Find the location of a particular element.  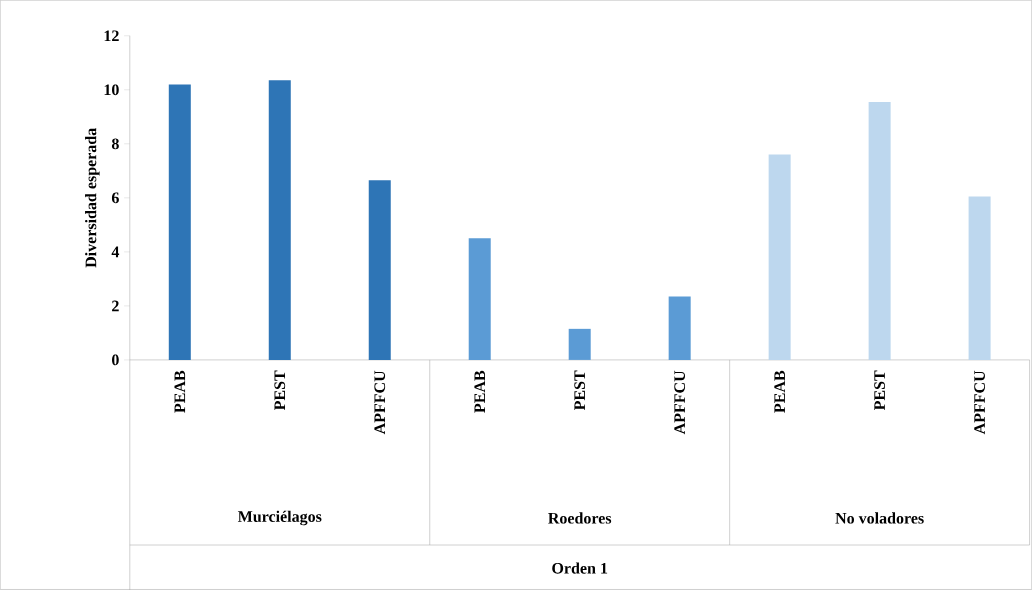

y-tick-label: 6 is located at coordinates (115, 198).